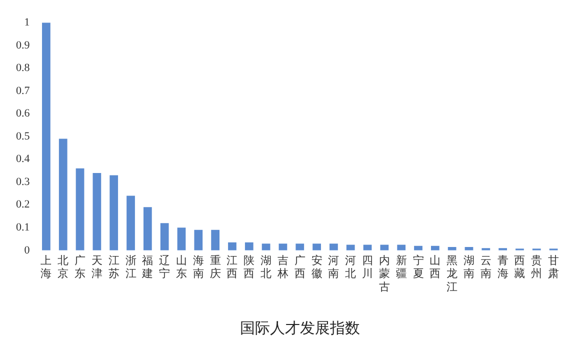 Image resolution: width=580 pixels, height=350 pixels. I want to click on y-tick-label: 0.4, so click(23, 159).